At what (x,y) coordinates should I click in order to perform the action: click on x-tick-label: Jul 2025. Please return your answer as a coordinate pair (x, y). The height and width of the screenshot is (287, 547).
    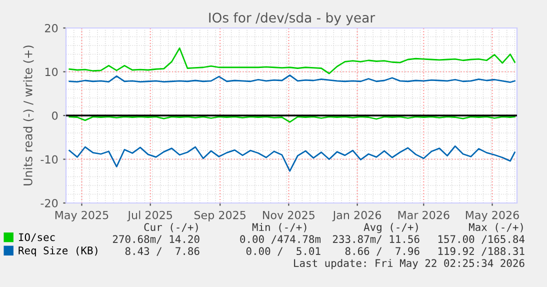
    Looking at the image, I should click on (149, 216).